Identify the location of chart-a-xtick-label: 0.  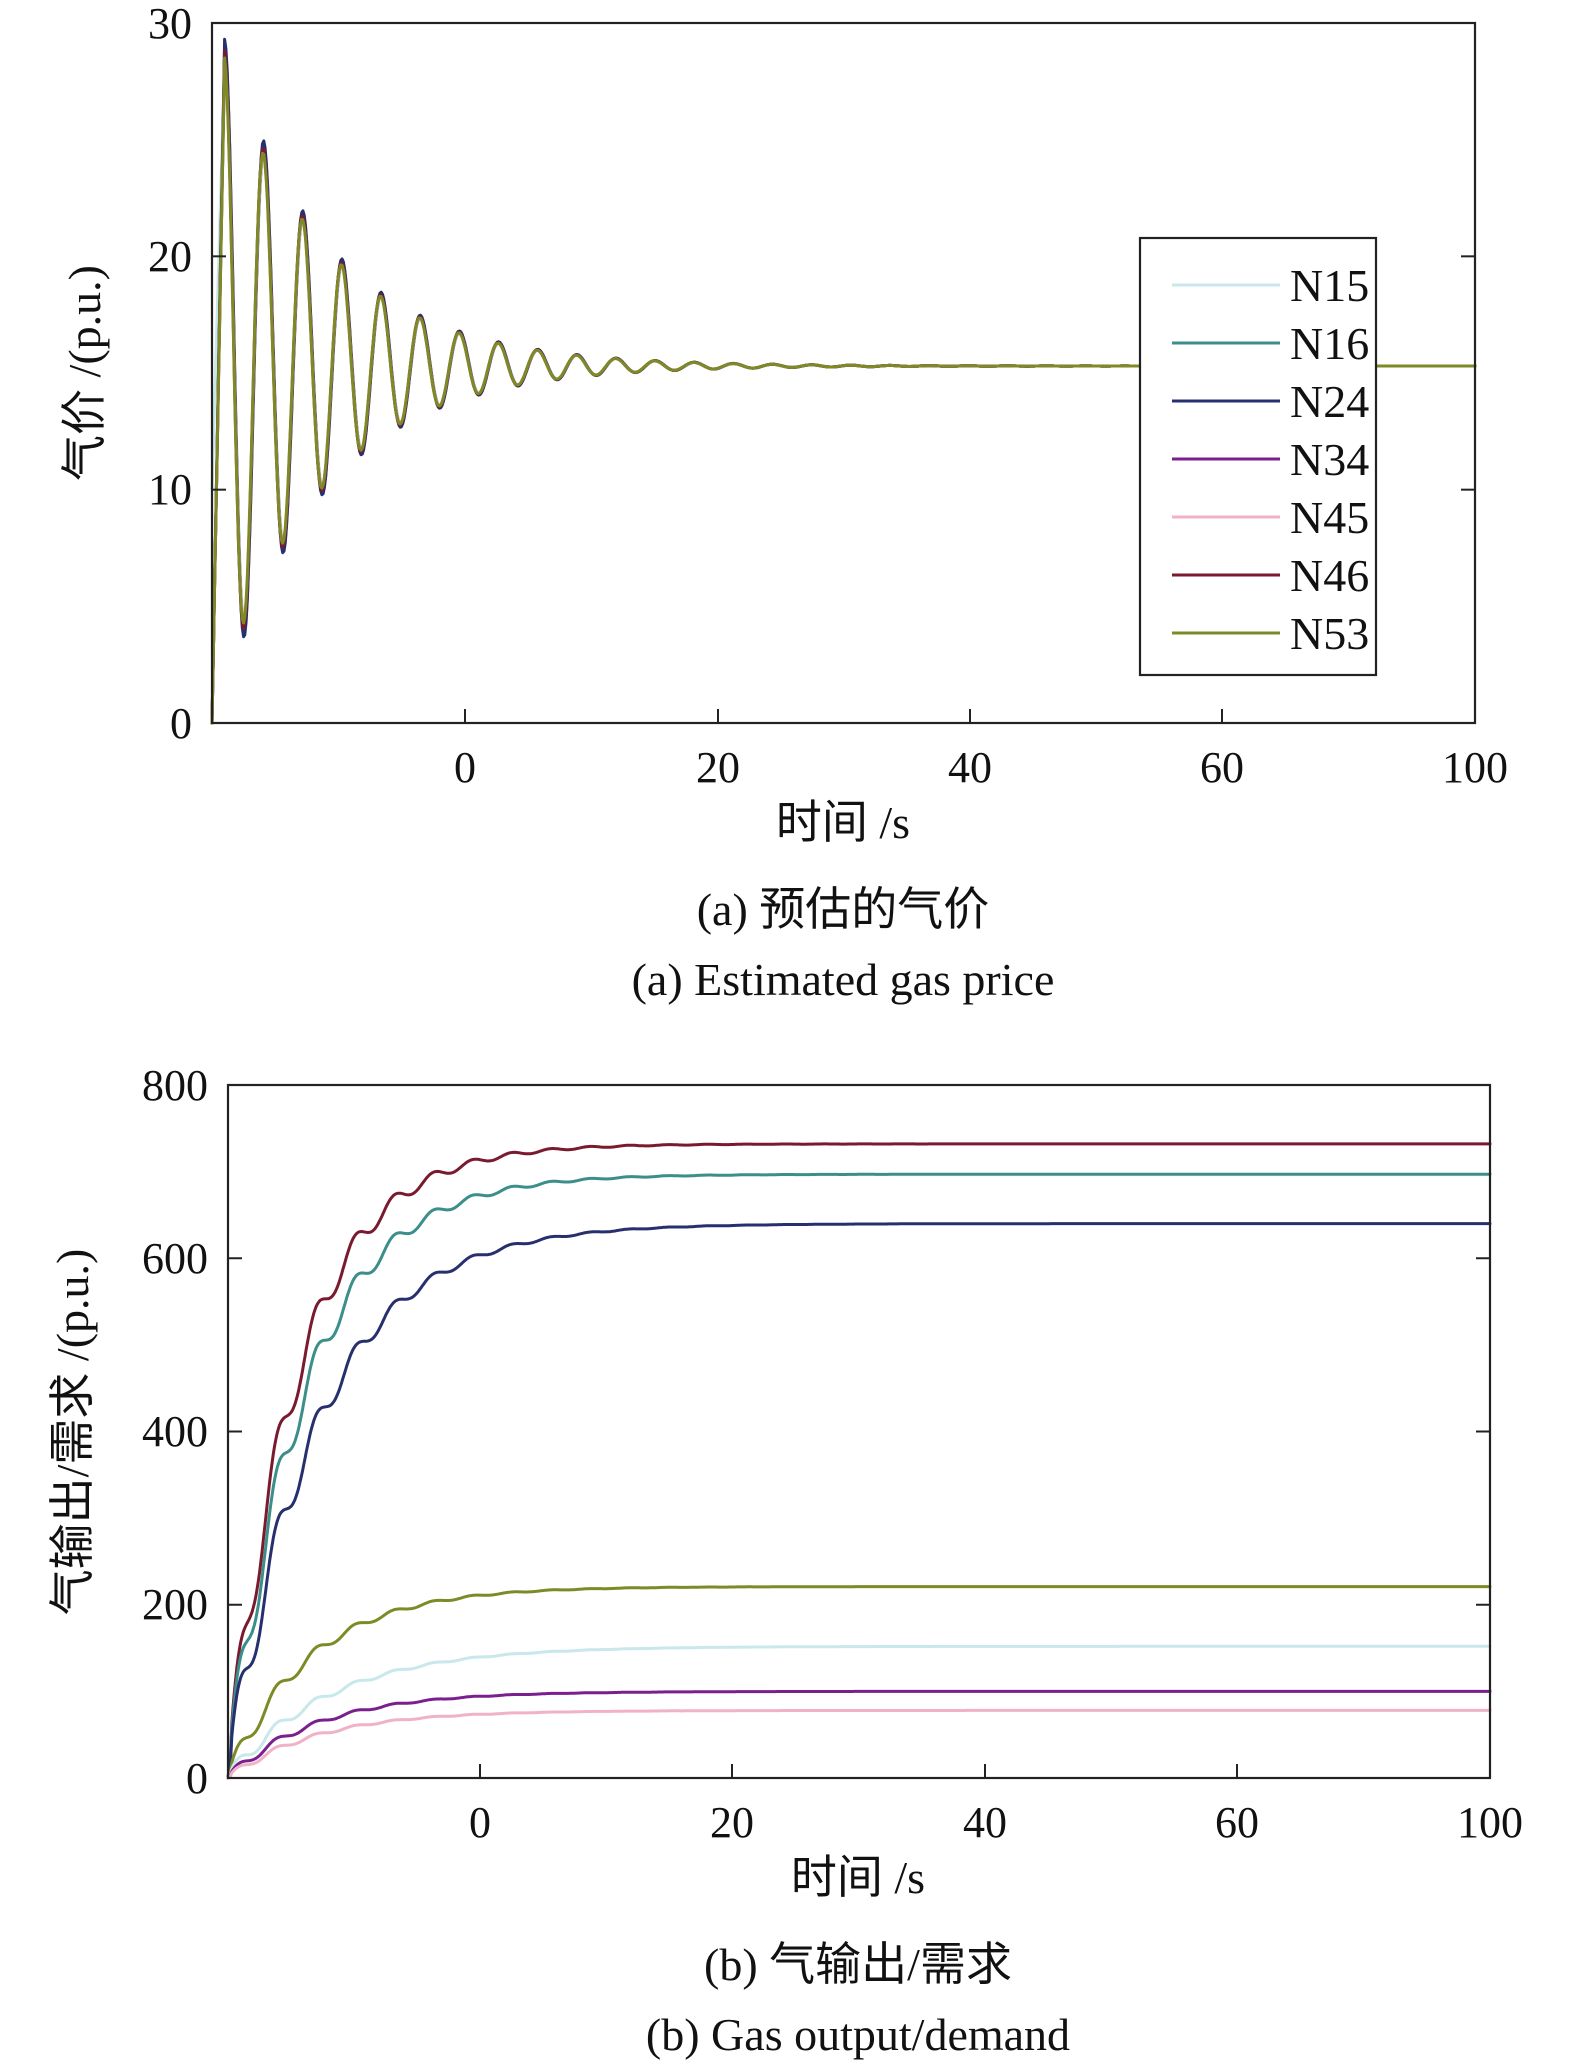
(465, 767).